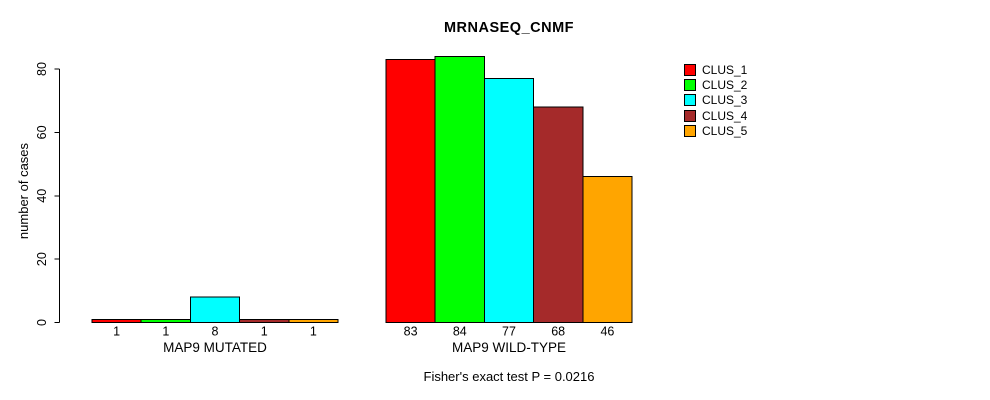 This screenshot has width=990, height=400. I want to click on legend-label: CLUS_2, so click(725, 85).